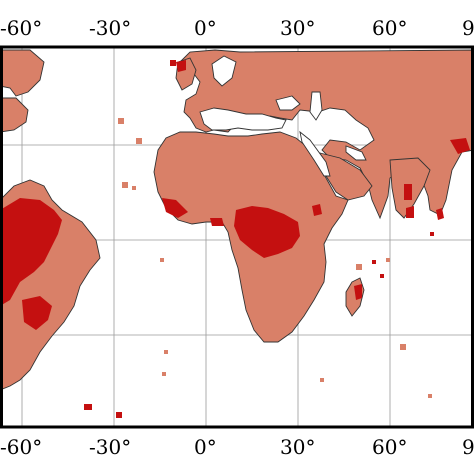 This screenshot has height=474, width=474. Describe the element at coordinates (468, 447) in the screenshot. I see `lon-label-bottom-90: 9` at that location.